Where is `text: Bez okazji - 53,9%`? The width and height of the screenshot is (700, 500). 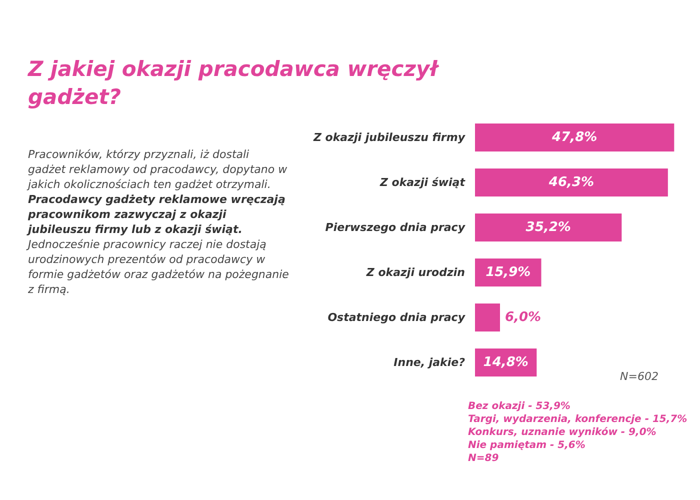 text: Bez okazji - 53,9% is located at coordinates (520, 406).